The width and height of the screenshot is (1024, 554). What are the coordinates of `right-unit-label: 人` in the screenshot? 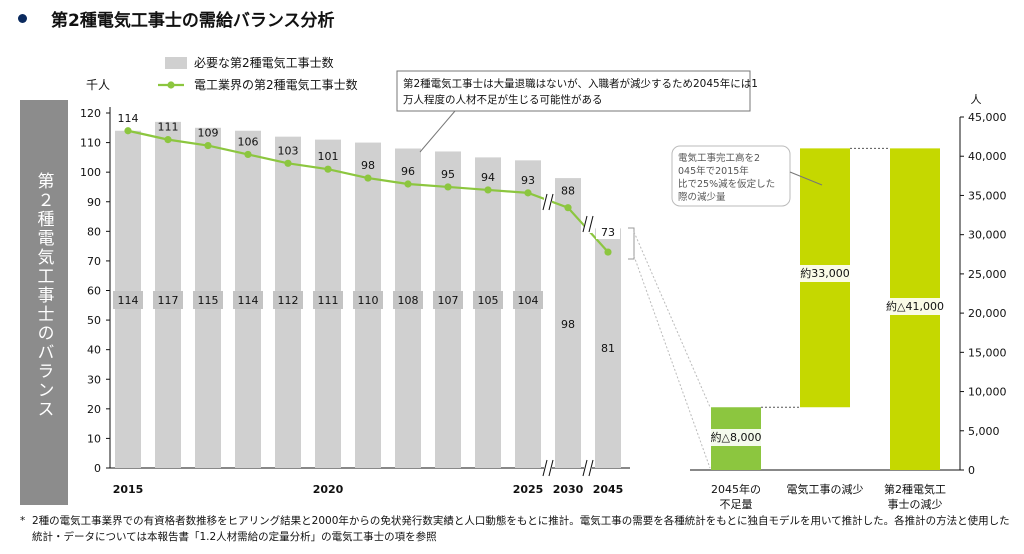 It's located at (976, 99).